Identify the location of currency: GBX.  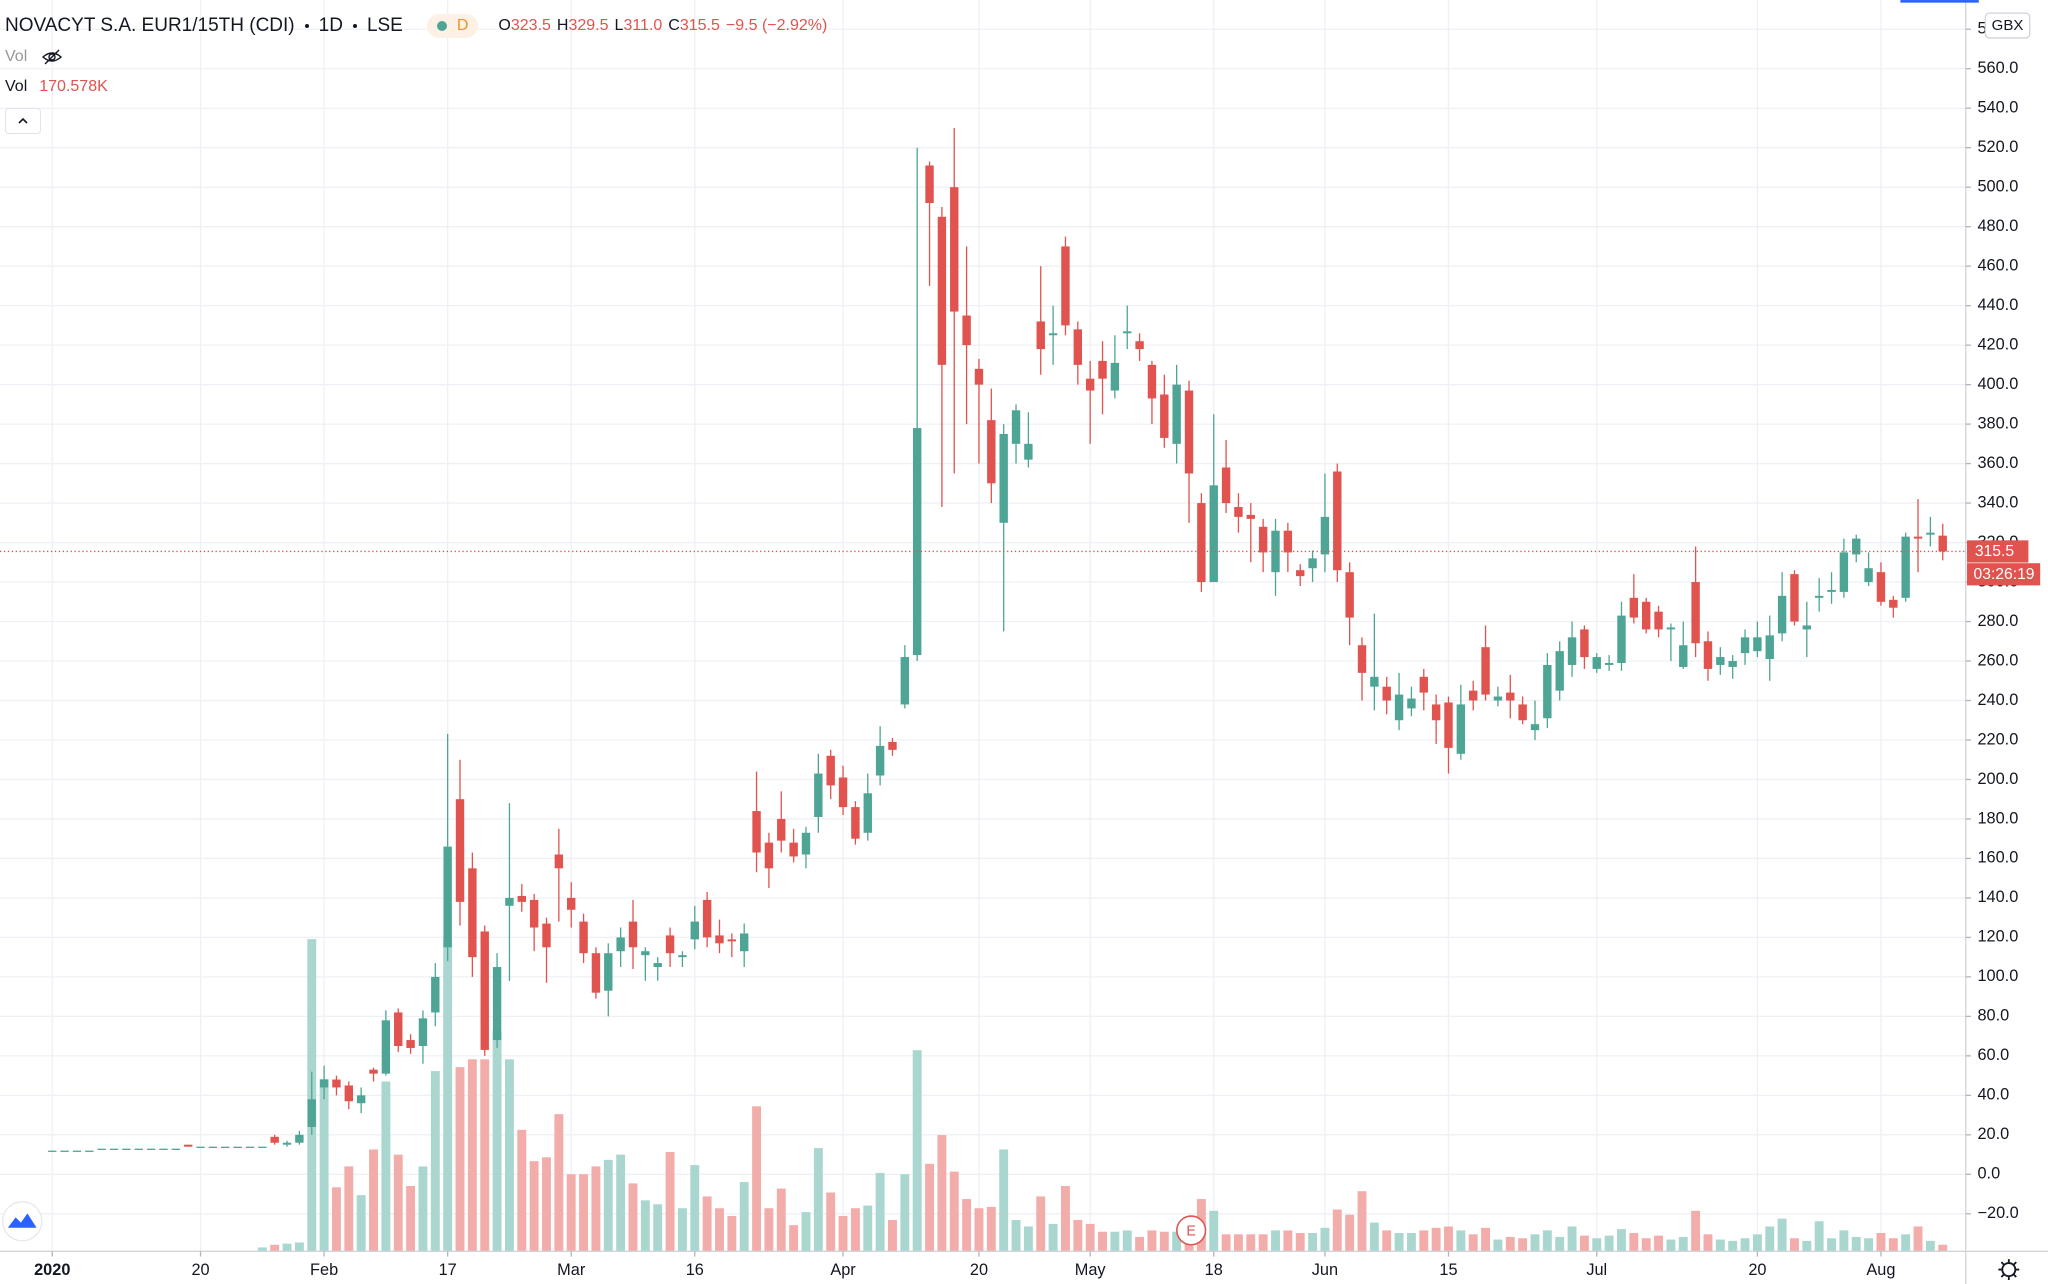
(2008, 25).